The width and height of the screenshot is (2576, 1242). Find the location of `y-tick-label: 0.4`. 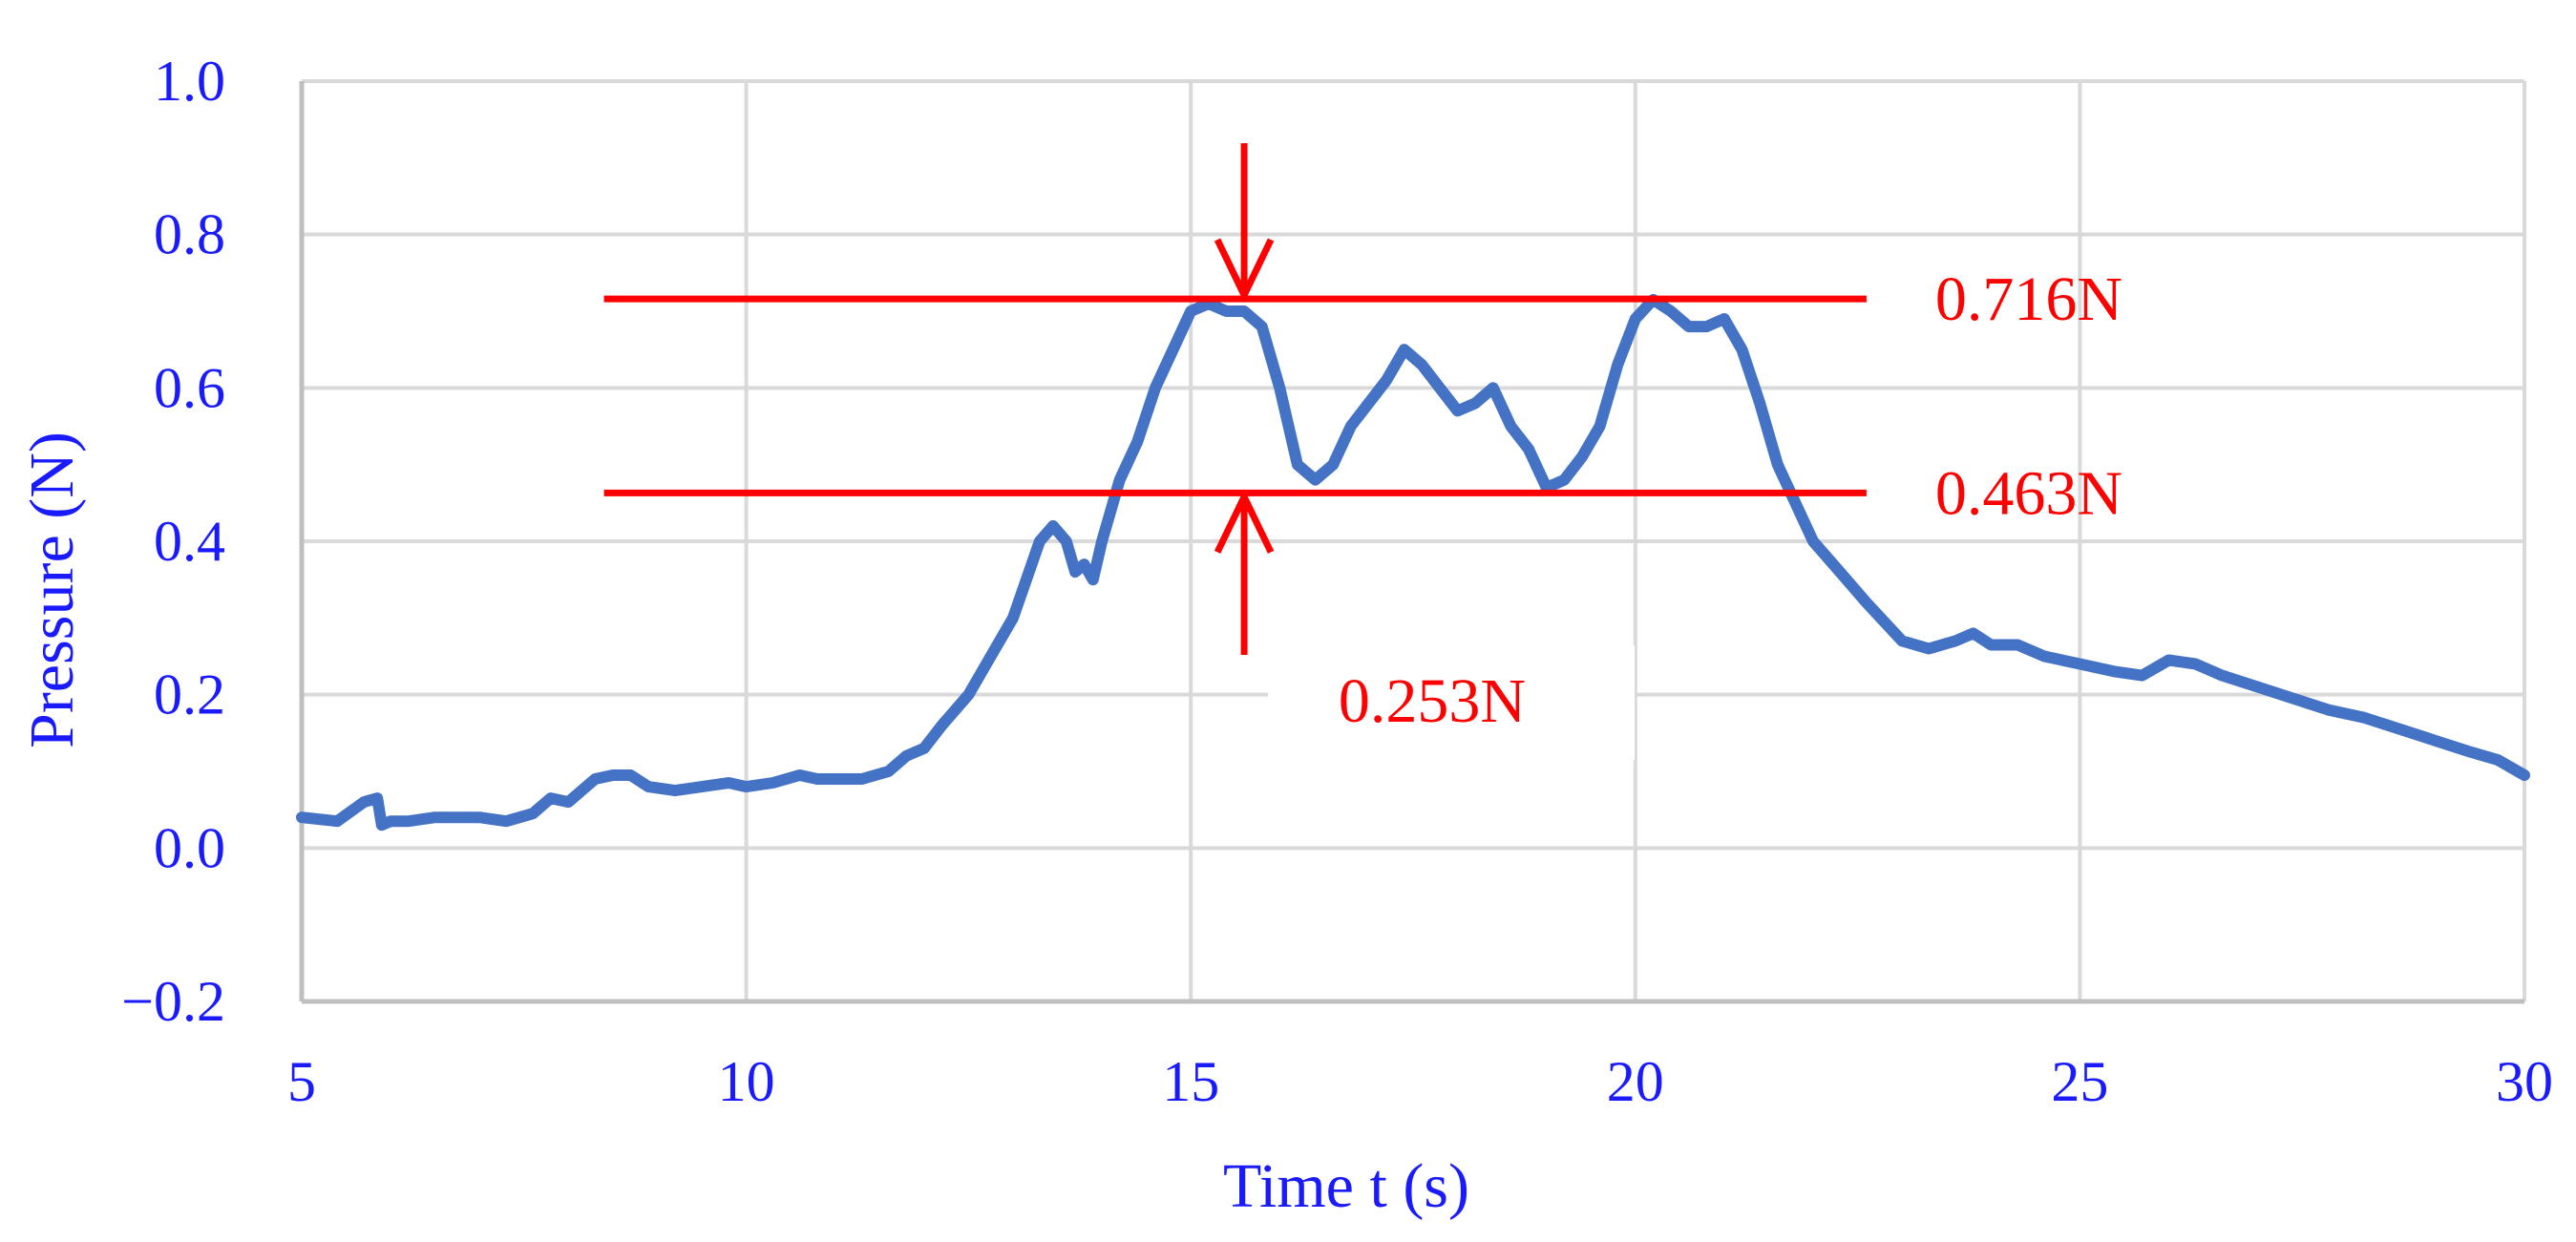

y-tick-label: 0.4 is located at coordinates (189, 541).